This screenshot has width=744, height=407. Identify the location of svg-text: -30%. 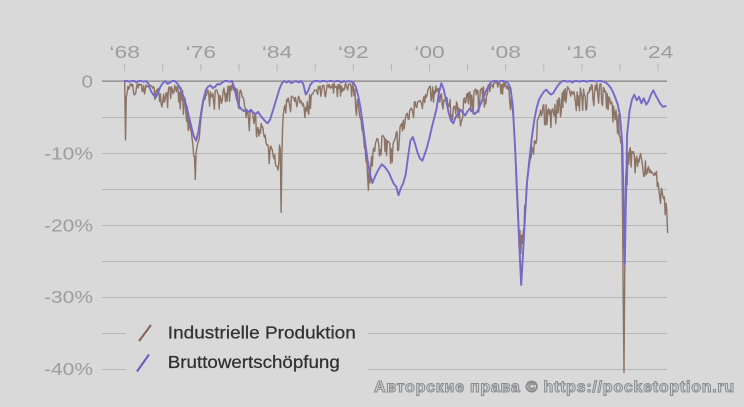
(68, 297).